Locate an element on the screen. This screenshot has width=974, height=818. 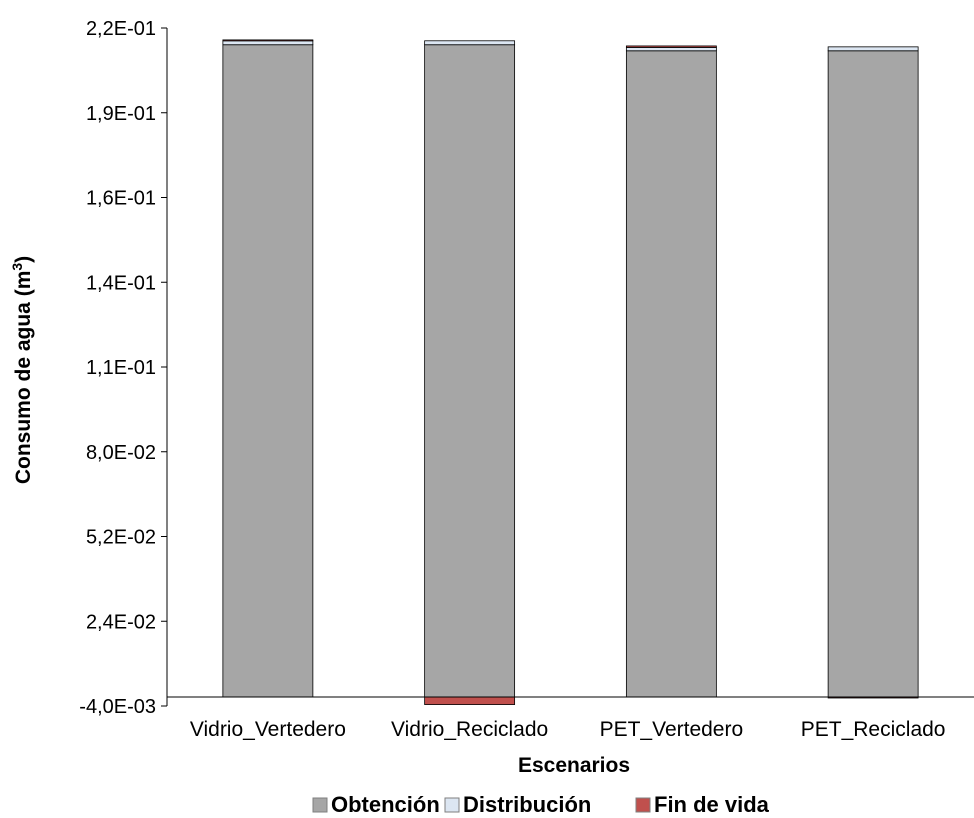
legend-label: Distribución is located at coordinates (527, 804).